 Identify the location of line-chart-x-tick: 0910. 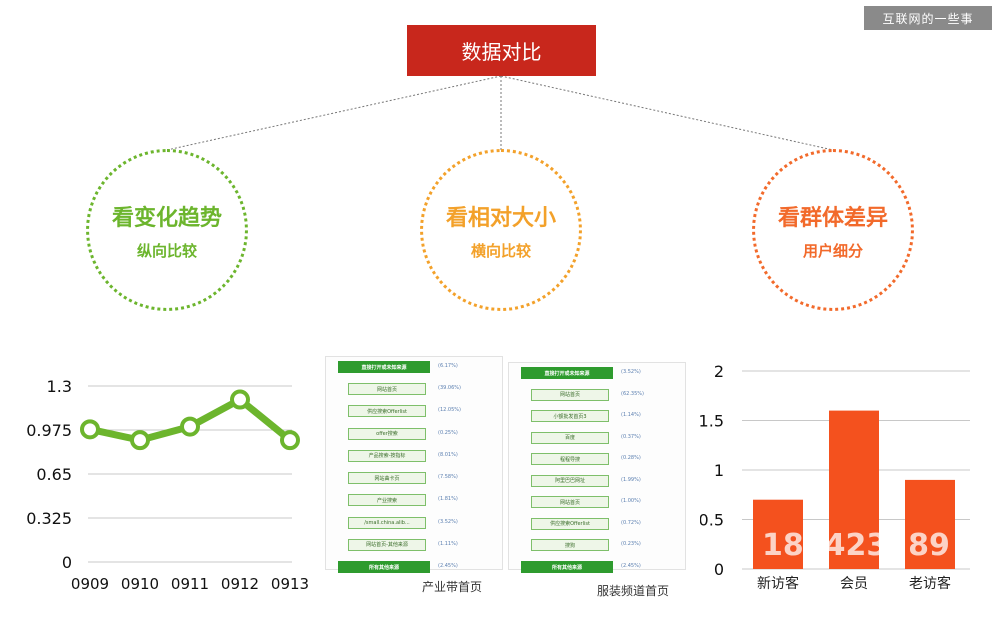
(140, 584).